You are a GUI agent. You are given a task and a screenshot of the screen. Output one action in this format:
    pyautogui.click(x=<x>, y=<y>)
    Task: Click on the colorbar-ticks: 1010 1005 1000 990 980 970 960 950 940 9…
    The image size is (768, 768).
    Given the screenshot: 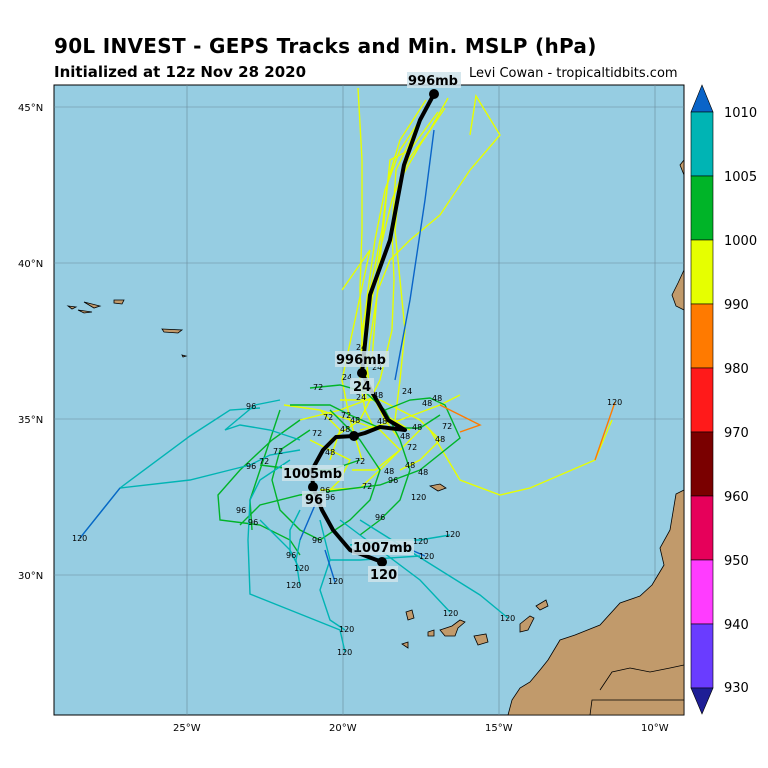 What is the action you would take?
    pyautogui.click(x=740, y=401)
    